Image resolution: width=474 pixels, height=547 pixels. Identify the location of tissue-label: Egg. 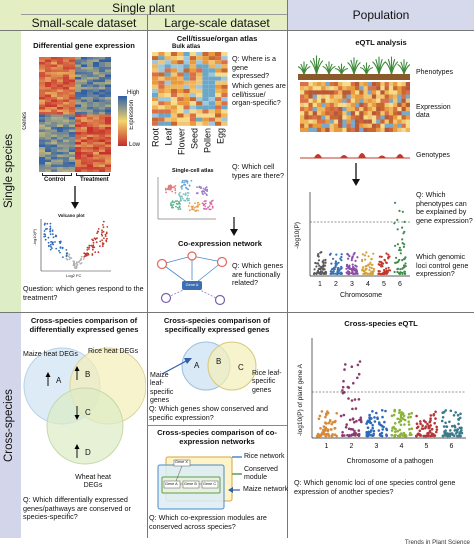
(220, 136).